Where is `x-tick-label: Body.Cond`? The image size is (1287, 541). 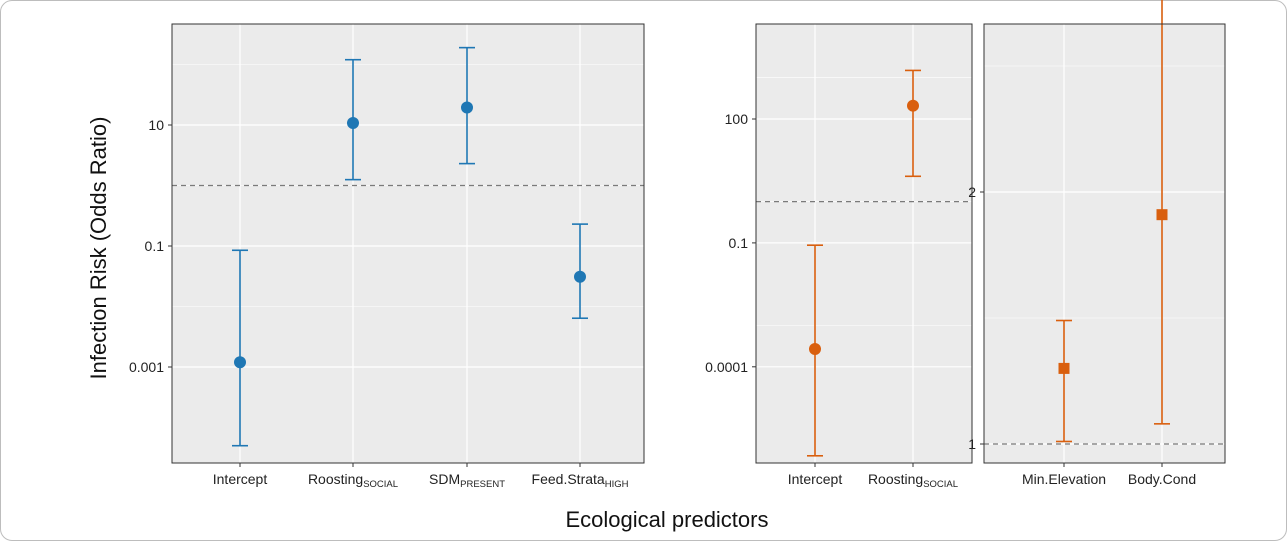
x-tick-label: Body.Cond is located at coordinates (1162, 479).